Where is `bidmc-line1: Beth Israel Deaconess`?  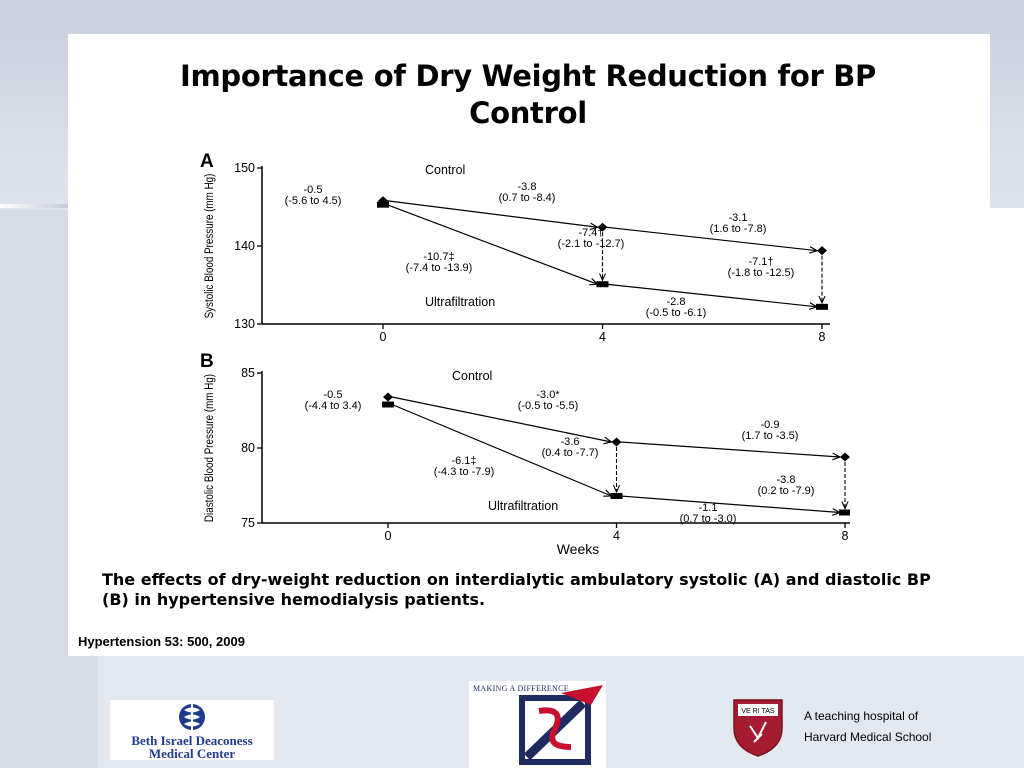 bidmc-line1: Beth Israel Deaconess is located at coordinates (192, 740).